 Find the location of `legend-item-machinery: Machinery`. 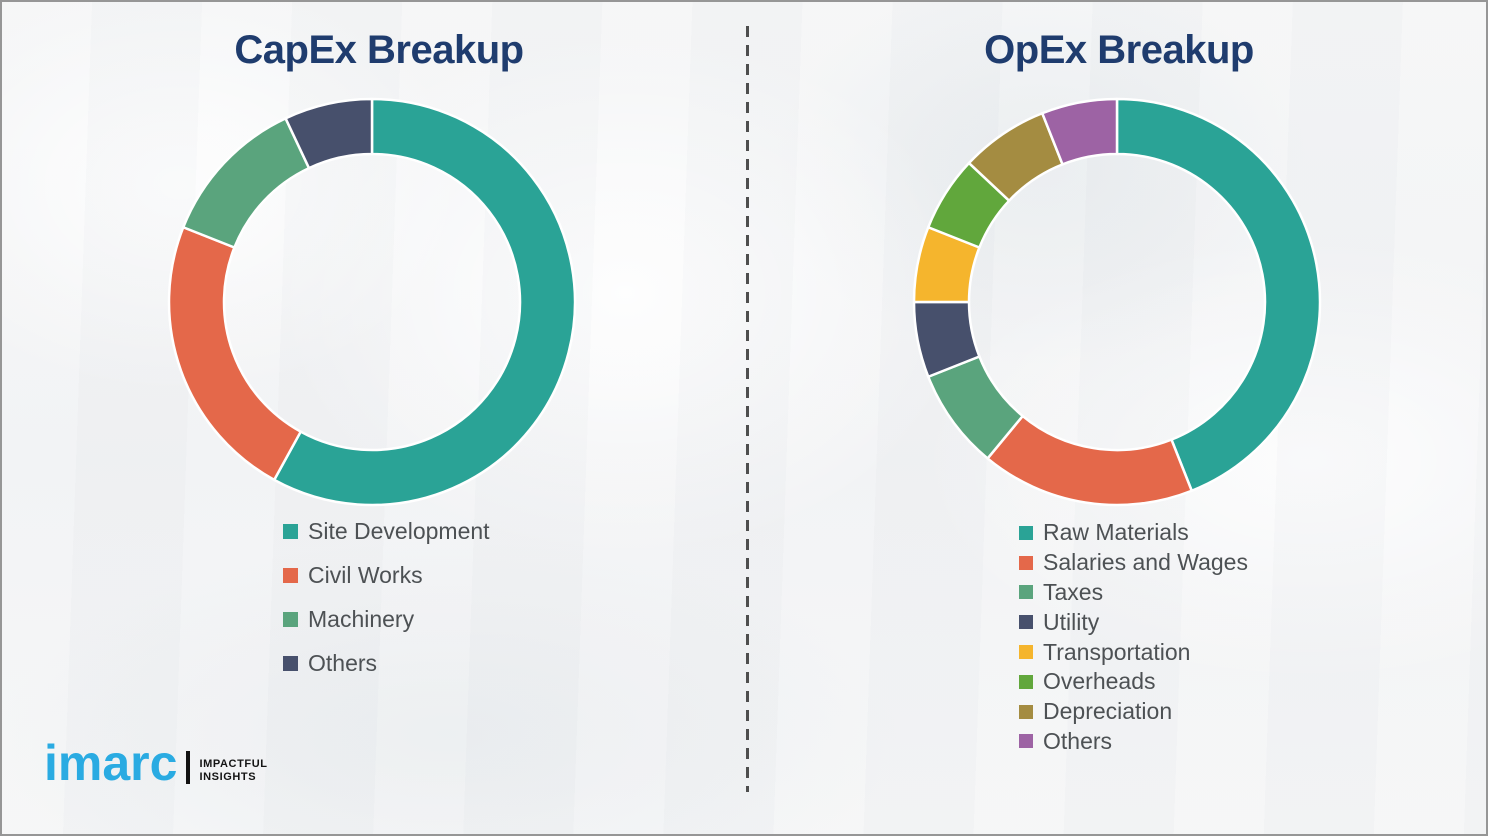

legend-item-machinery: Machinery is located at coordinates (386, 619).